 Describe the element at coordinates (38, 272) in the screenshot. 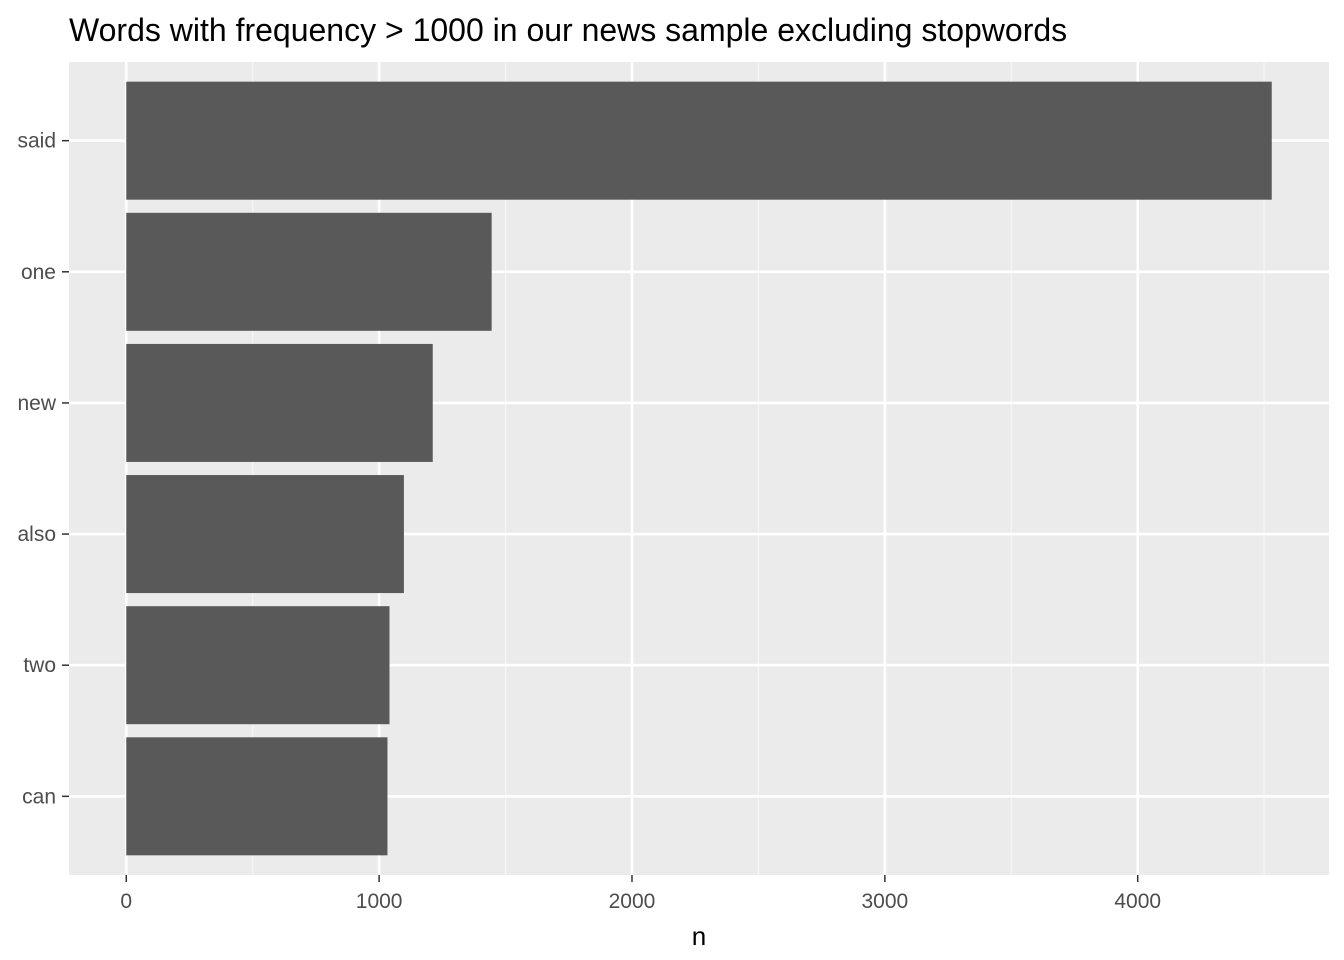

I see `y-tick-label: one` at that location.